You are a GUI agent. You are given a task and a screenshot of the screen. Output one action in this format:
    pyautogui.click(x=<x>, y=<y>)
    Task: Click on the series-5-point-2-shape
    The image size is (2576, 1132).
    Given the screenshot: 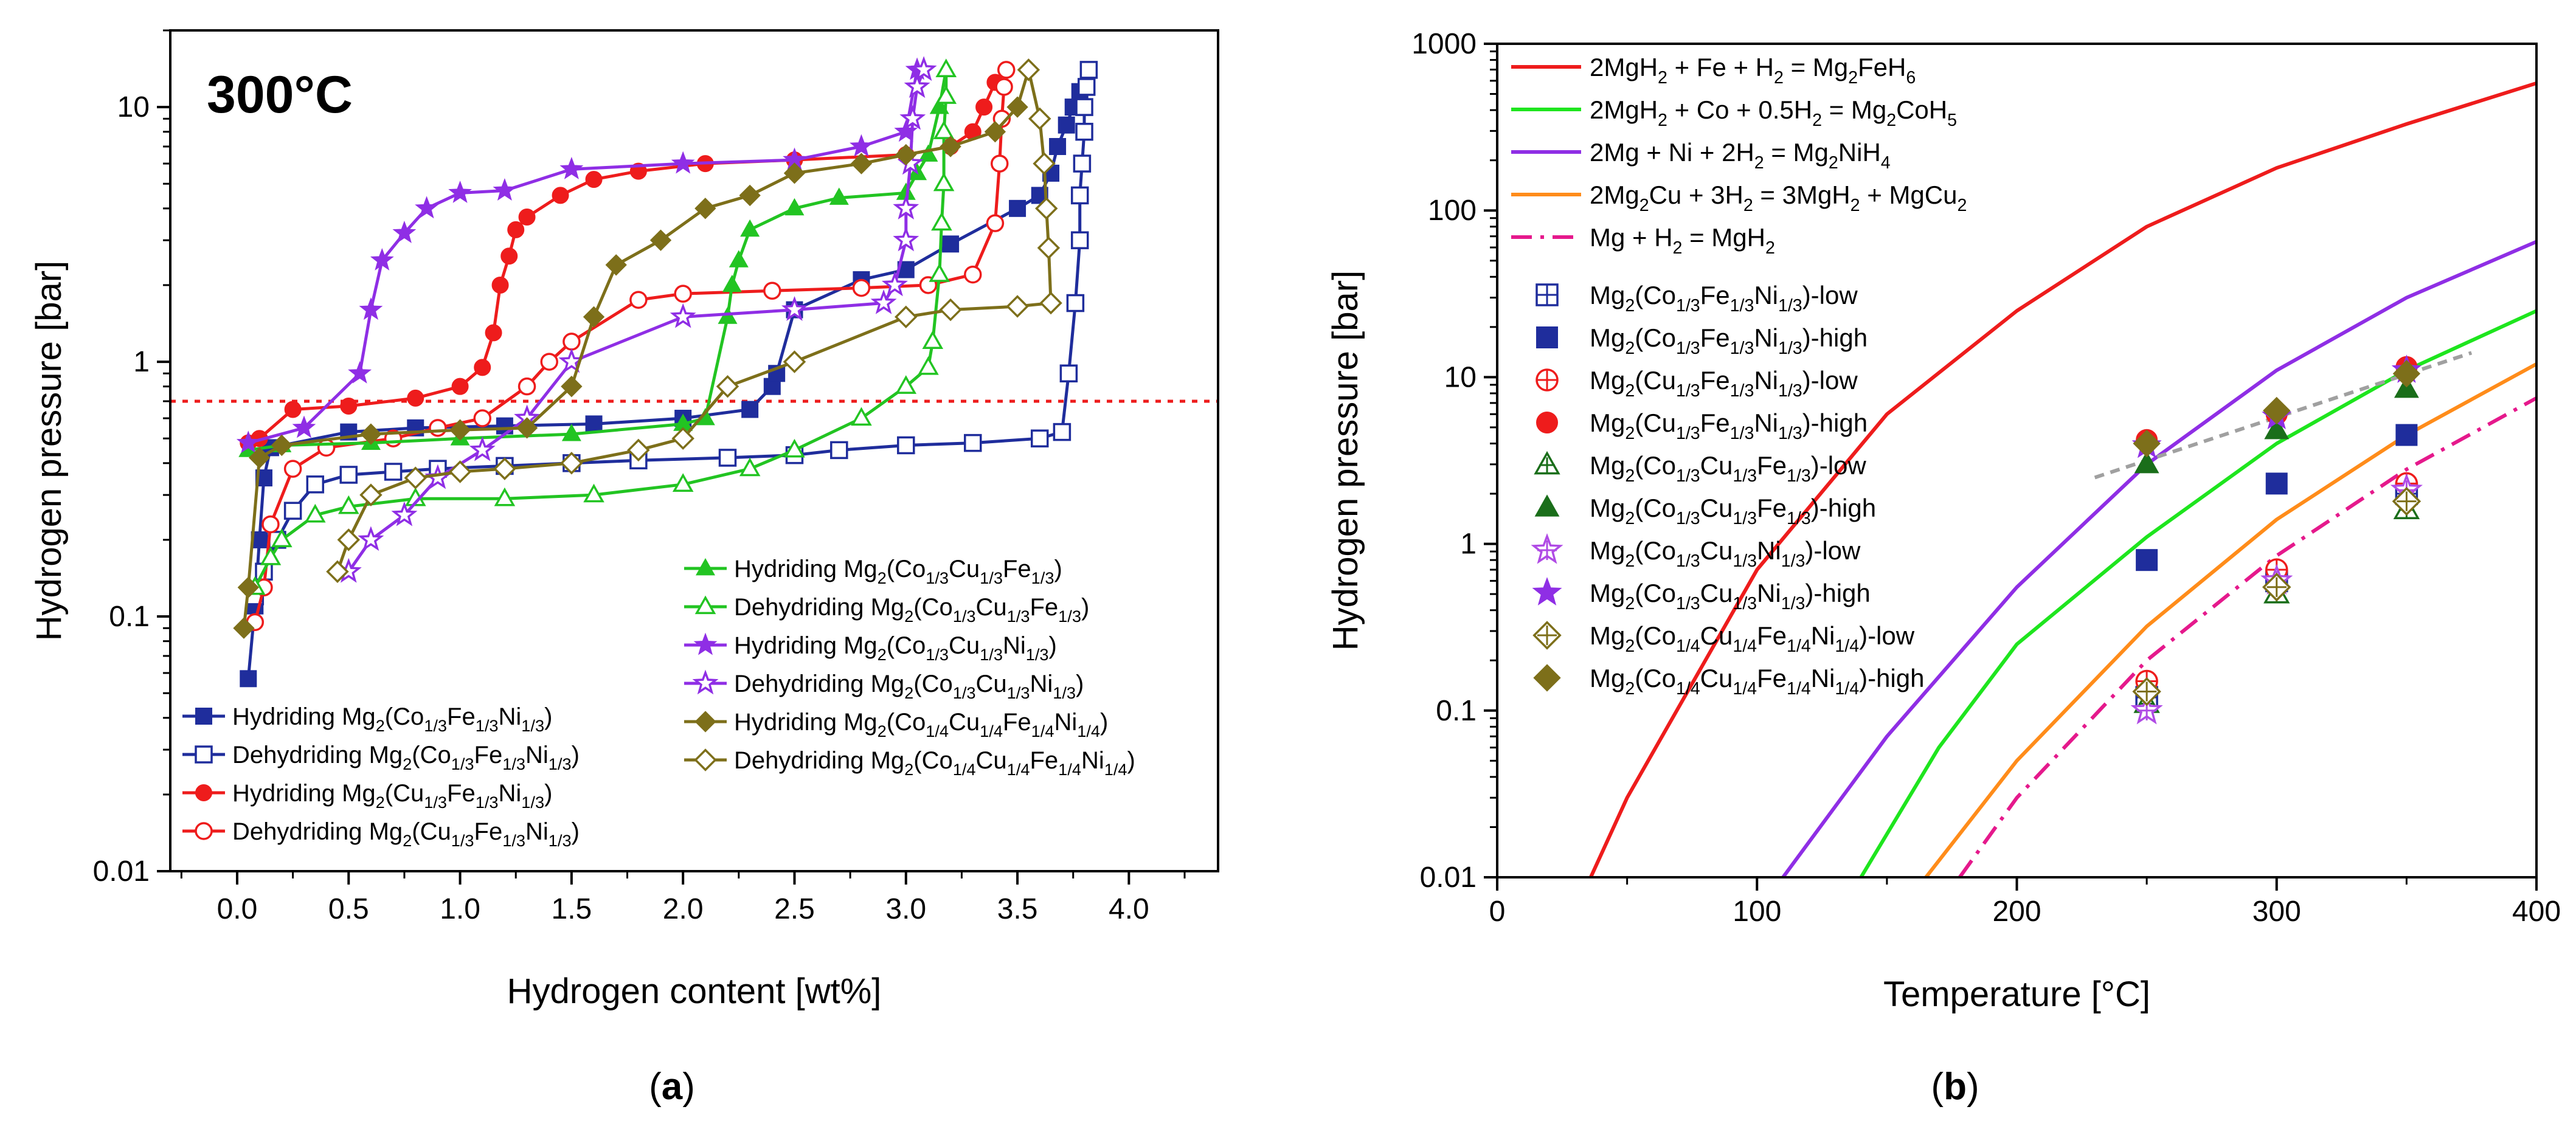 What is the action you would take?
    pyautogui.click(x=944, y=129)
    